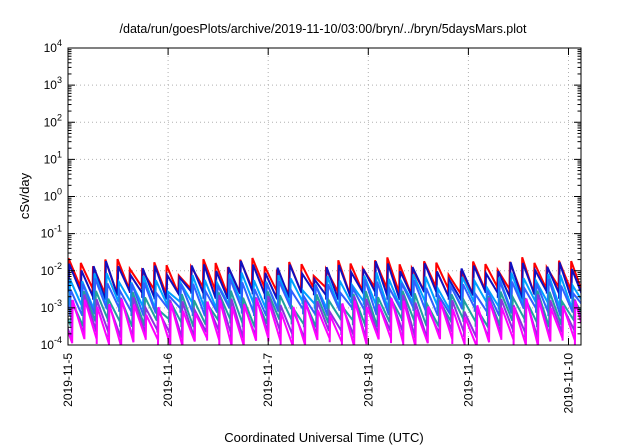 The image size is (640, 448). Describe the element at coordinates (24, 195) in the screenshot. I see `y-axis-title: cSv/day` at that location.